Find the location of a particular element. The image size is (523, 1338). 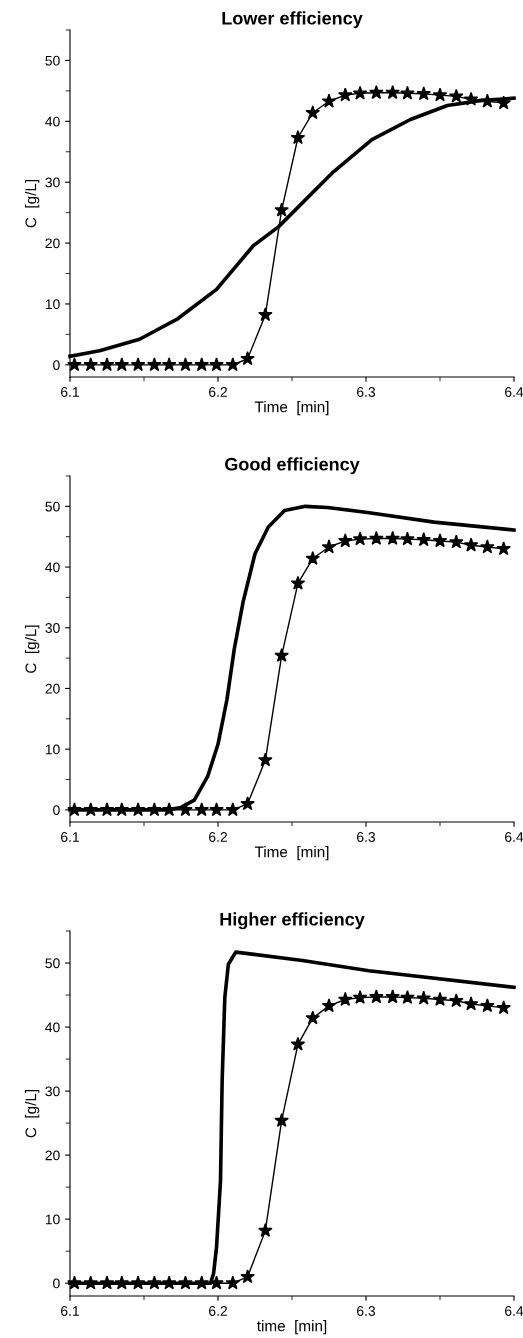

chart-title: Lower efficiency is located at coordinates (292, 20).